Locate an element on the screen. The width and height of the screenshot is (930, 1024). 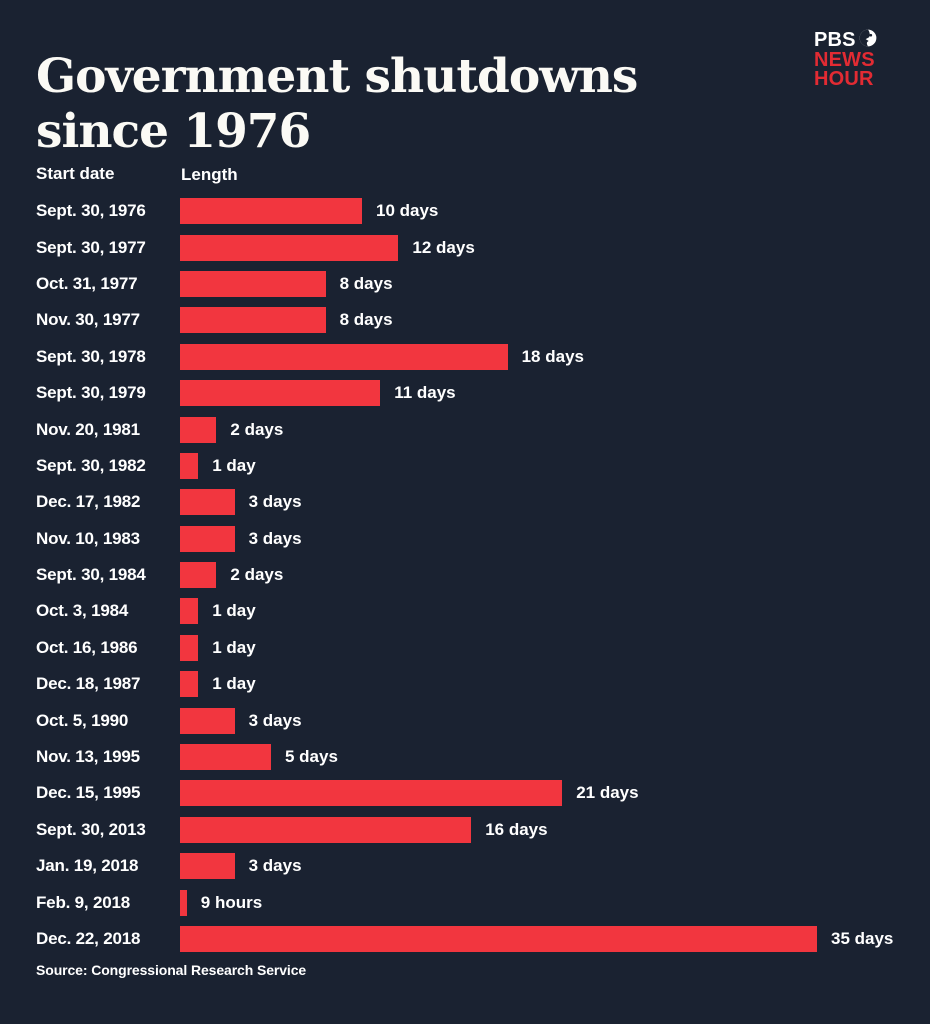
start-date-label: Oct. 31, 1977 is located at coordinates (87, 283).